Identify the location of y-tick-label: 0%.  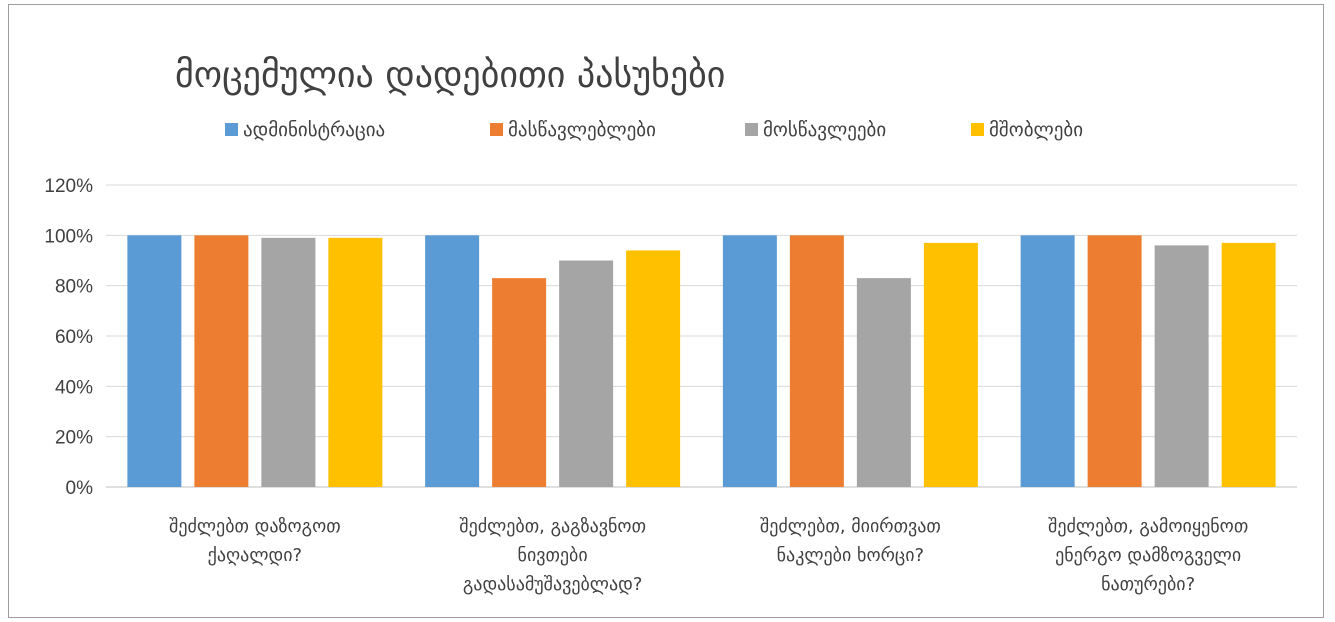
(80, 488).